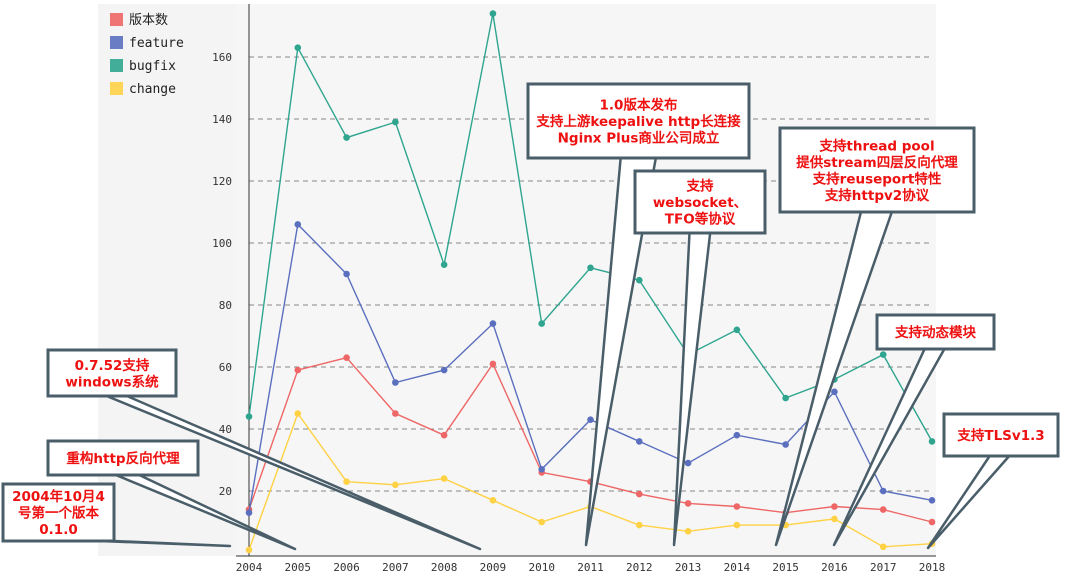 The height and width of the screenshot is (578, 1065). What do you see at coordinates (700, 219) in the screenshot?
I see `callout-text: TFO等协议` at bounding box center [700, 219].